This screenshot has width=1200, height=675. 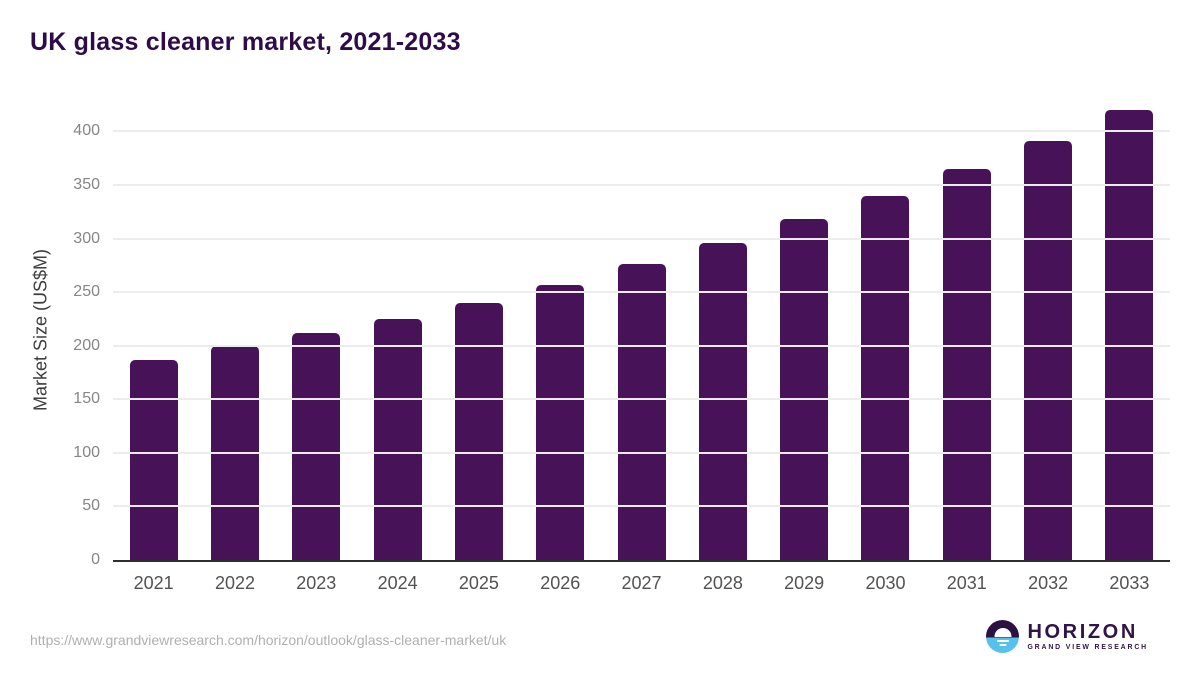 What do you see at coordinates (966, 364) in the screenshot?
I see `bar-2031` at bounding box center [966, 364].